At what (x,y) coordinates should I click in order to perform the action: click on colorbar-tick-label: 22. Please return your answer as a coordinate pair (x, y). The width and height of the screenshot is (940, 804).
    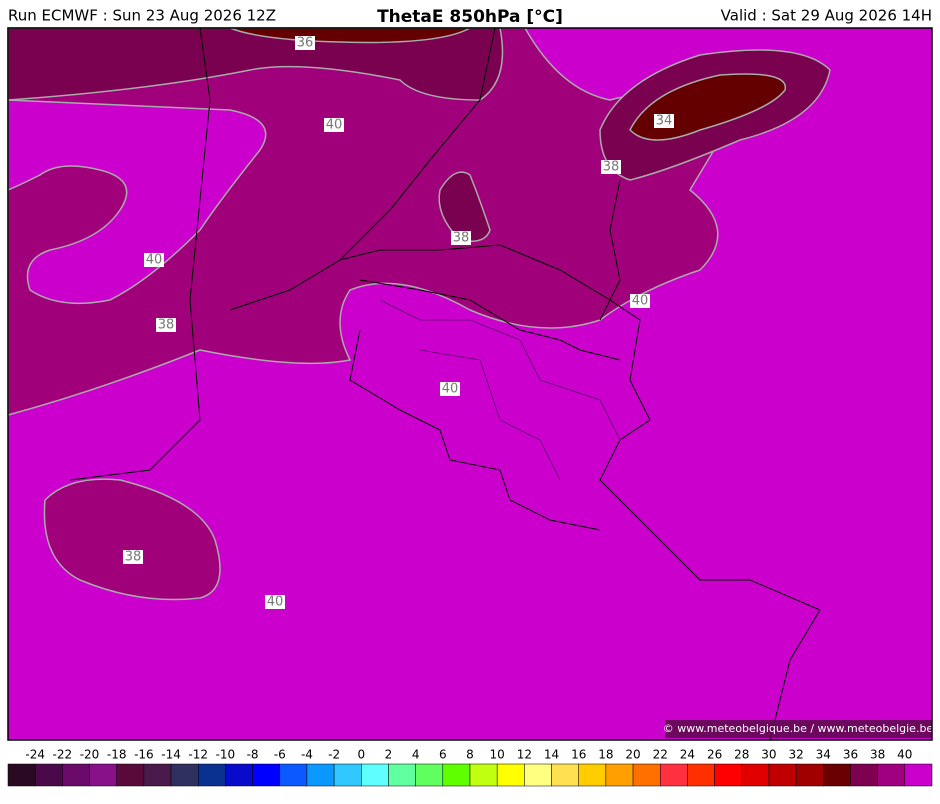
    Looking at the image, I should click on (660, 755).